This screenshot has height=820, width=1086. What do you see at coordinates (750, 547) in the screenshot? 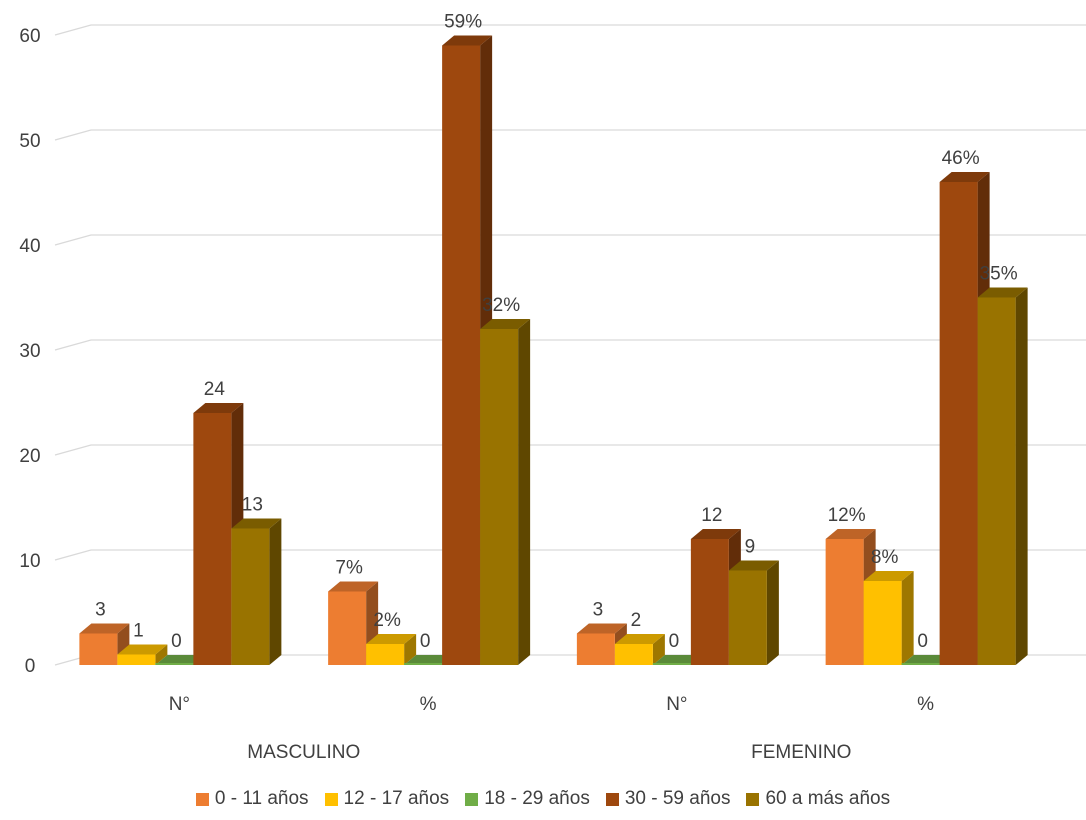
I see `data-label: 9` at bounding box center [750, 547].